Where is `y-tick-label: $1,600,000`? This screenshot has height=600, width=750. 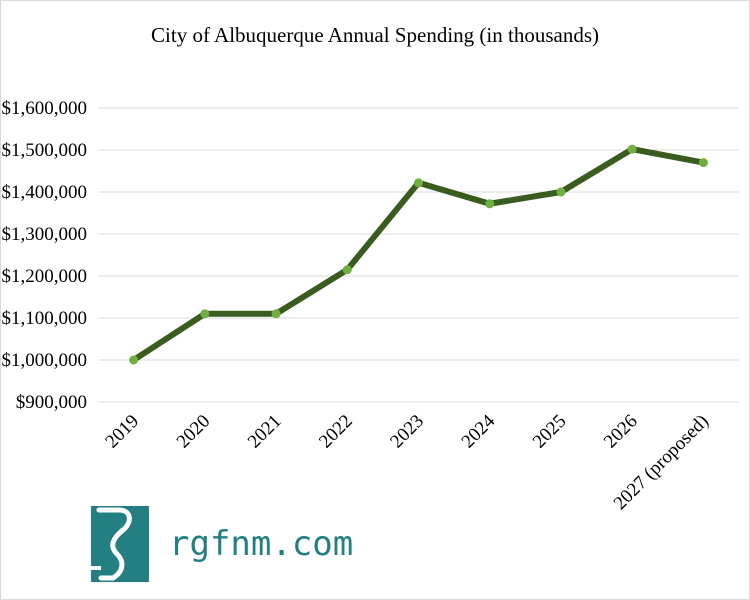 y-tick-label: $1,600,000 is located at coordinates (45, 108).